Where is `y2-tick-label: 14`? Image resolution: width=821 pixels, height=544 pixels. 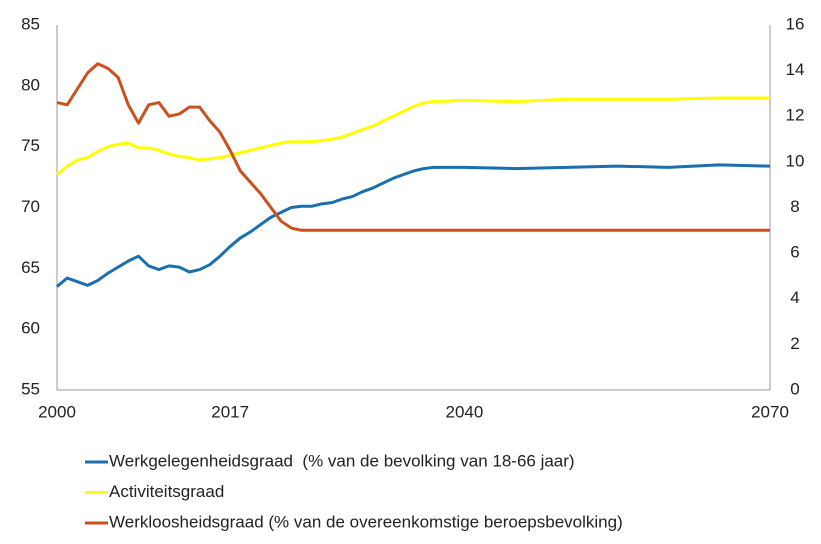 y2-tick-label: 14 is located at coordinates (795, 69).